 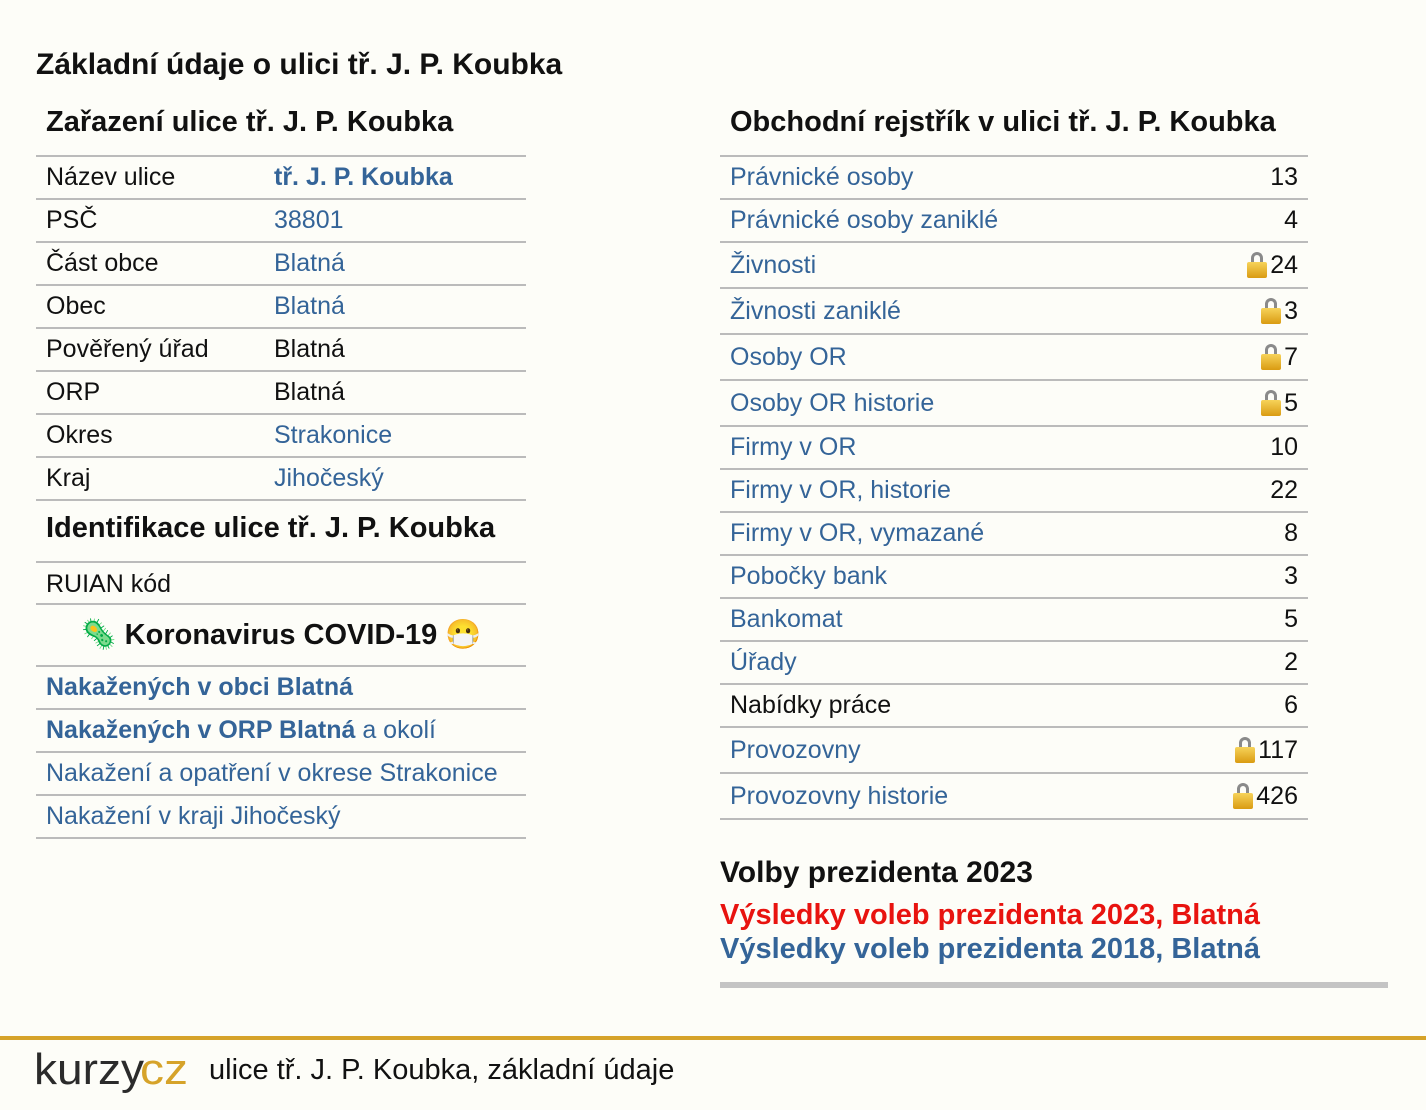 What do you see at coordinates (811, 705) in the screenshot?
I see `rejstrik-row-label: Nabídky práce` at bounding box center [811, 705].